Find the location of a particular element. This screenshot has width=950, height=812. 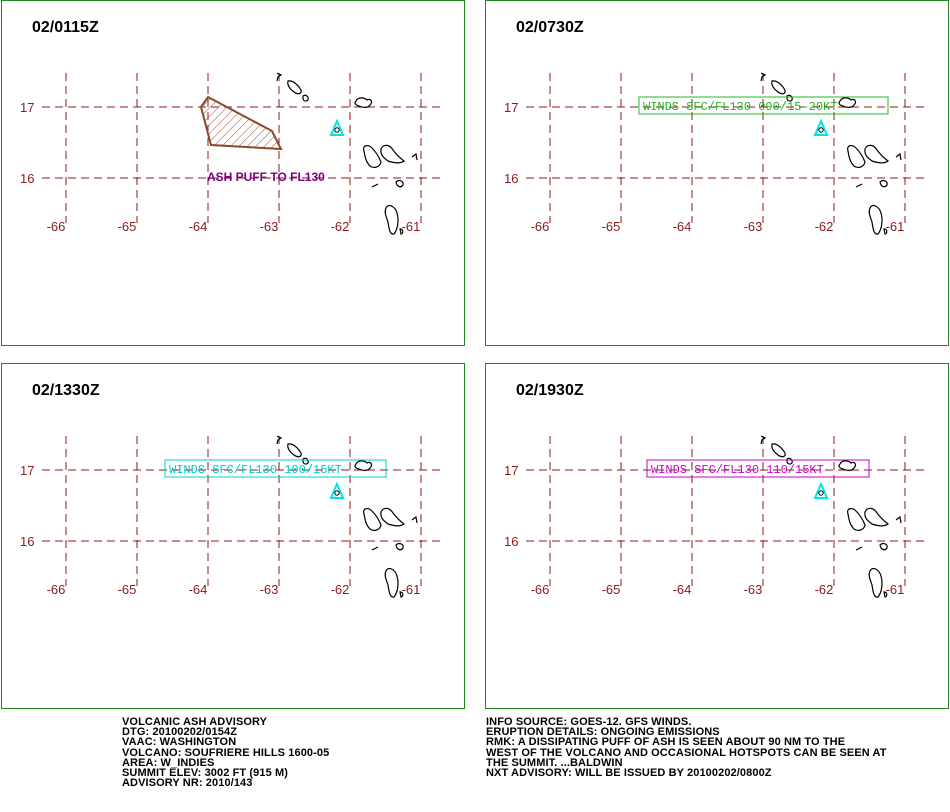

winds-label: WINDS SFC/FL130 100/15KT is located at coordinates (255, 470).